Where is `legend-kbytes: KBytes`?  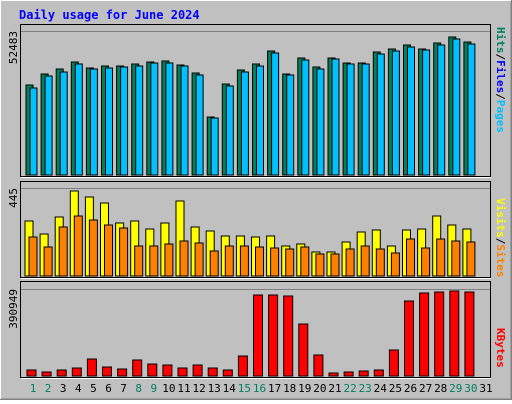 legend-kbytes: KBytes is located at coordinates (500, 348).